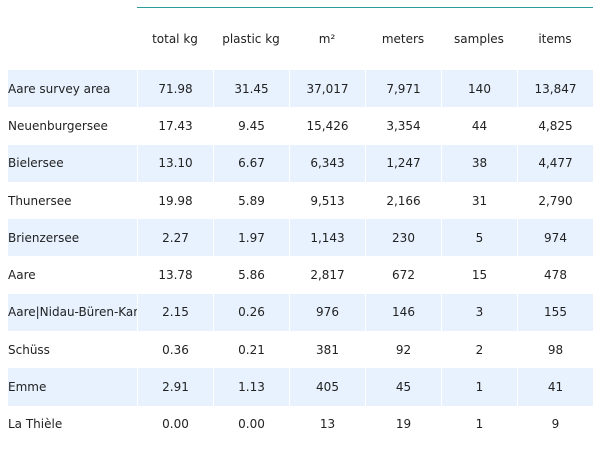  I want to click on table-row: Brienzersee 2.27 1.97 1,143 230 5 974, so click(300, 238).